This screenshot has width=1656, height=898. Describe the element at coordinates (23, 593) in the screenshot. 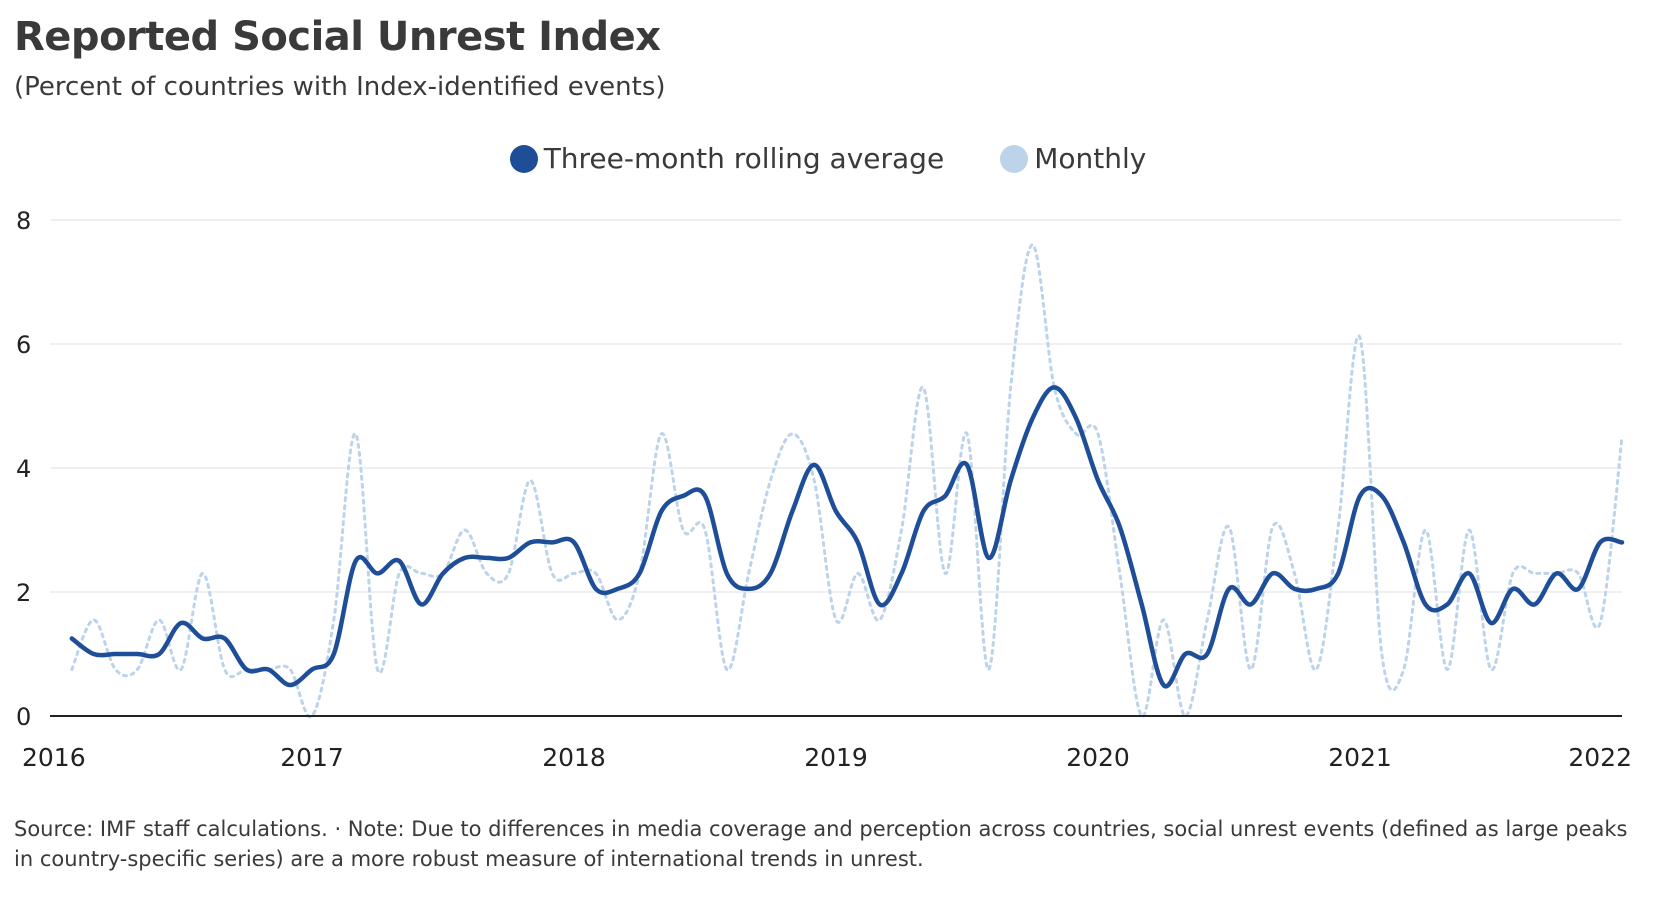

I see `y-tick-label: 2` at that location.